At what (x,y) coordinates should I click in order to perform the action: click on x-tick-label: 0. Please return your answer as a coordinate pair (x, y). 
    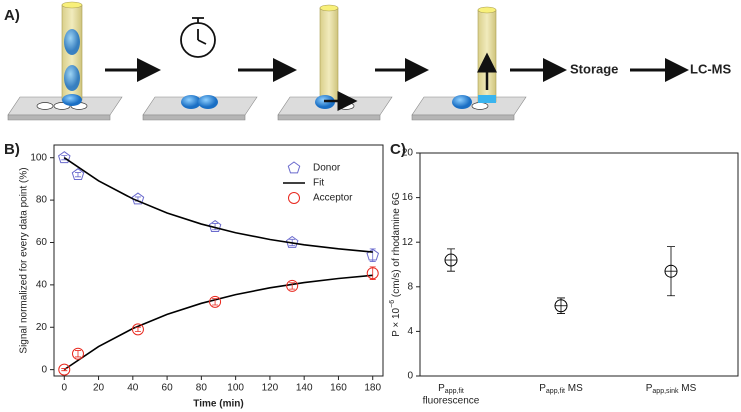
    Looking at the image, I should click on (65, 388).